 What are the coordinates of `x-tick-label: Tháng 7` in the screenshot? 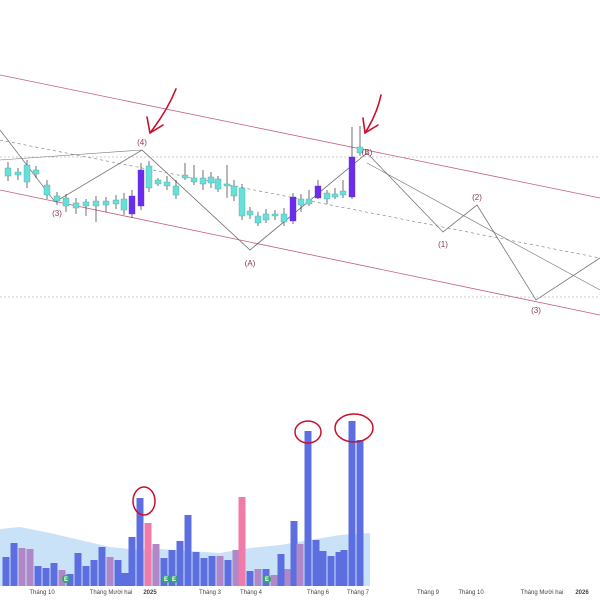 It's located at (358, 593).